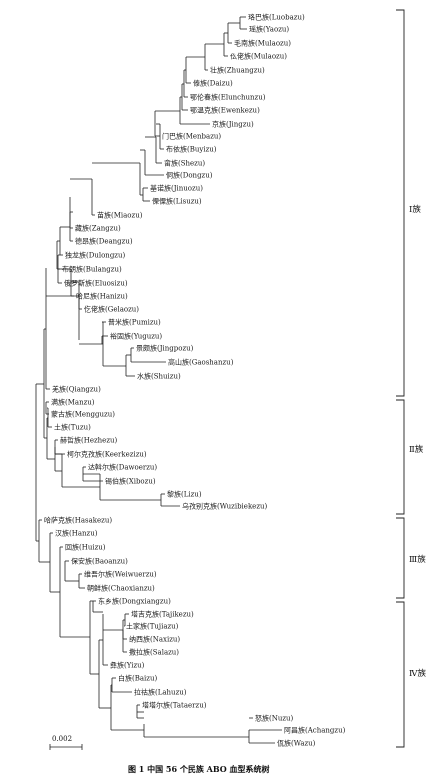  I want to click on leaf-label: 黎族(Lizu), so click(184, 494).